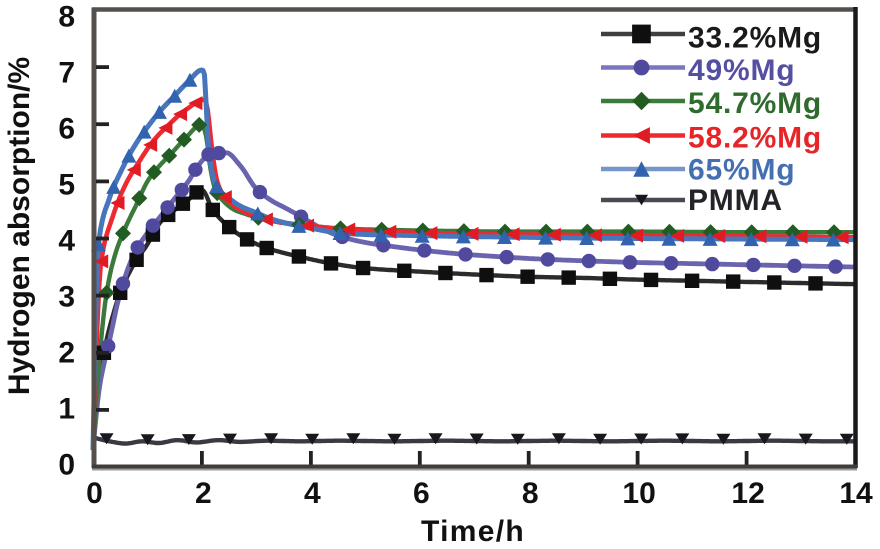 The height and width of the screenshot is (549, 880). Describe the element at coordinates (755, 38) in the screenshot. I see `svg-text: 33.2%Mg` at that location.